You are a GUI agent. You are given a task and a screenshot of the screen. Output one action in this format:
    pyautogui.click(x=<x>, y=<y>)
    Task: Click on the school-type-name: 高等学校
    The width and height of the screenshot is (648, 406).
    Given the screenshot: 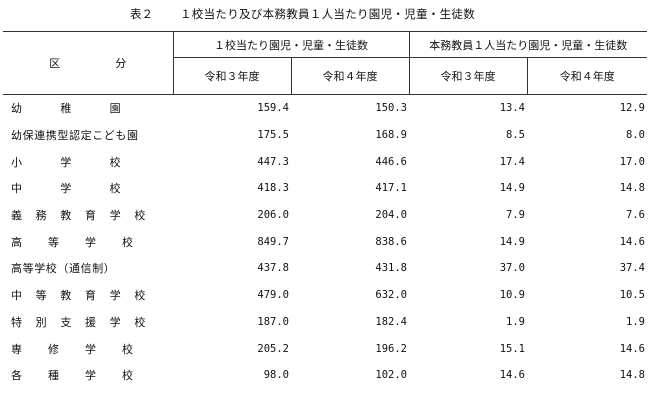 What is the action you would take?
    pyautogui.click(x=88, y=241)
    